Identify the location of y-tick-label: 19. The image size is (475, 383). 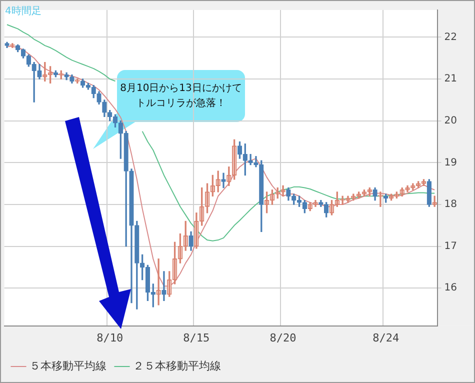
(451, 162).